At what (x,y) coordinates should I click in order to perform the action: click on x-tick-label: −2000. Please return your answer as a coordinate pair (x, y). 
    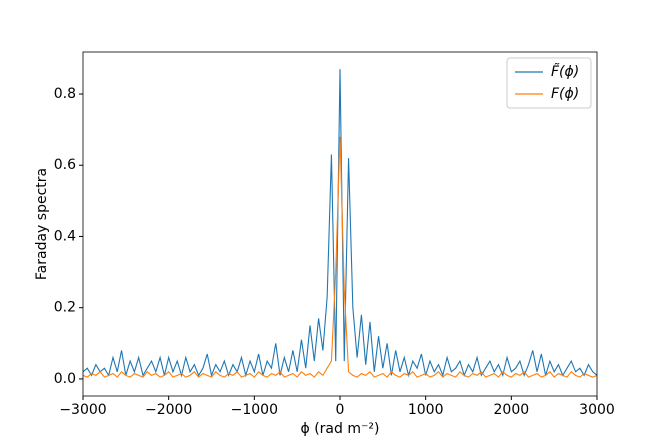
    Looking at the image, I should click on (168, 410).